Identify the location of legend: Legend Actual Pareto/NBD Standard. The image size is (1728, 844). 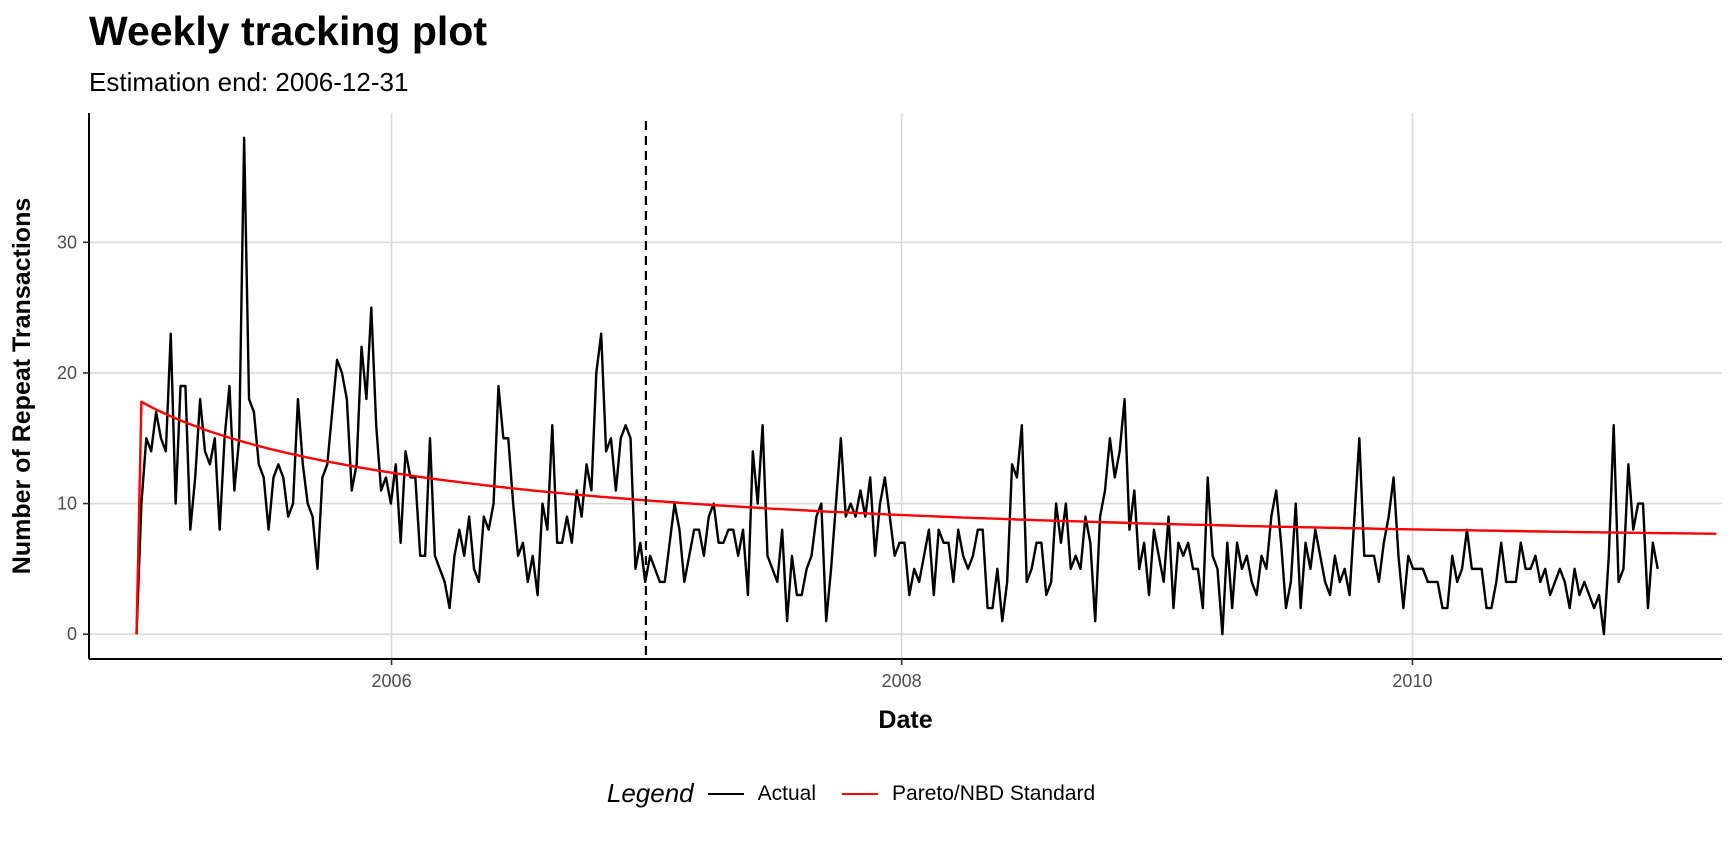
(864, 793).